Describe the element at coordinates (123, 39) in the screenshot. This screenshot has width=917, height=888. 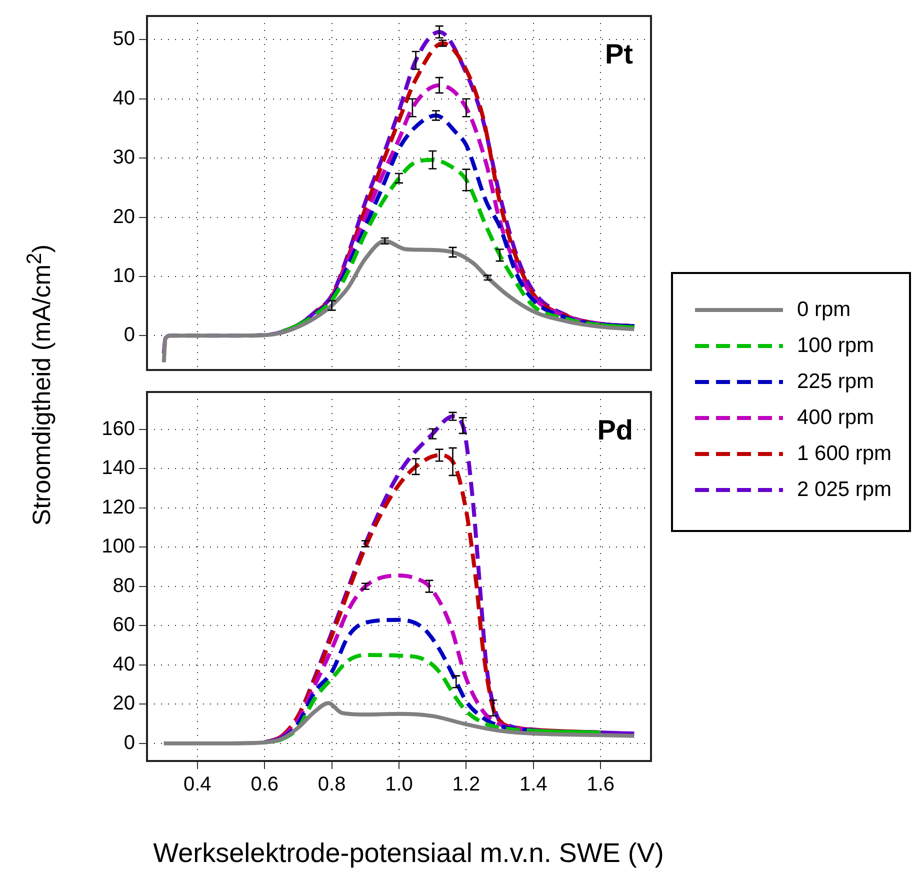
I see `y-tick-label: 50` at that location.